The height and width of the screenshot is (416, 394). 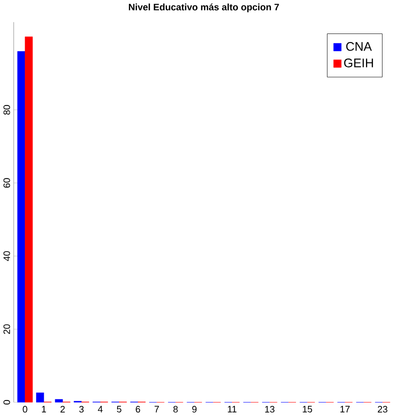 I want to click on x-tick-label: 15, so click(x=307, y=409).